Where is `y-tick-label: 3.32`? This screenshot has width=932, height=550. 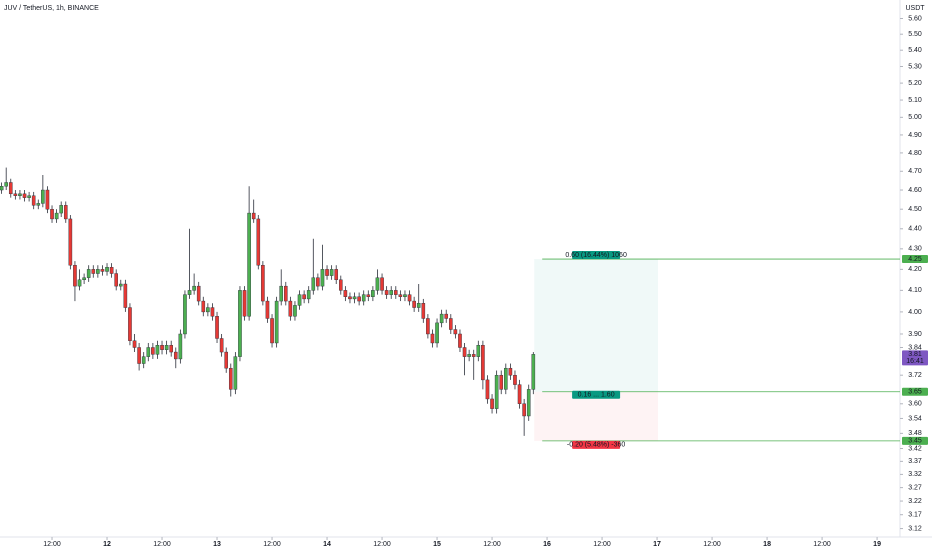
y-tick-label: 3.32 is located at coordinates (915, 474).